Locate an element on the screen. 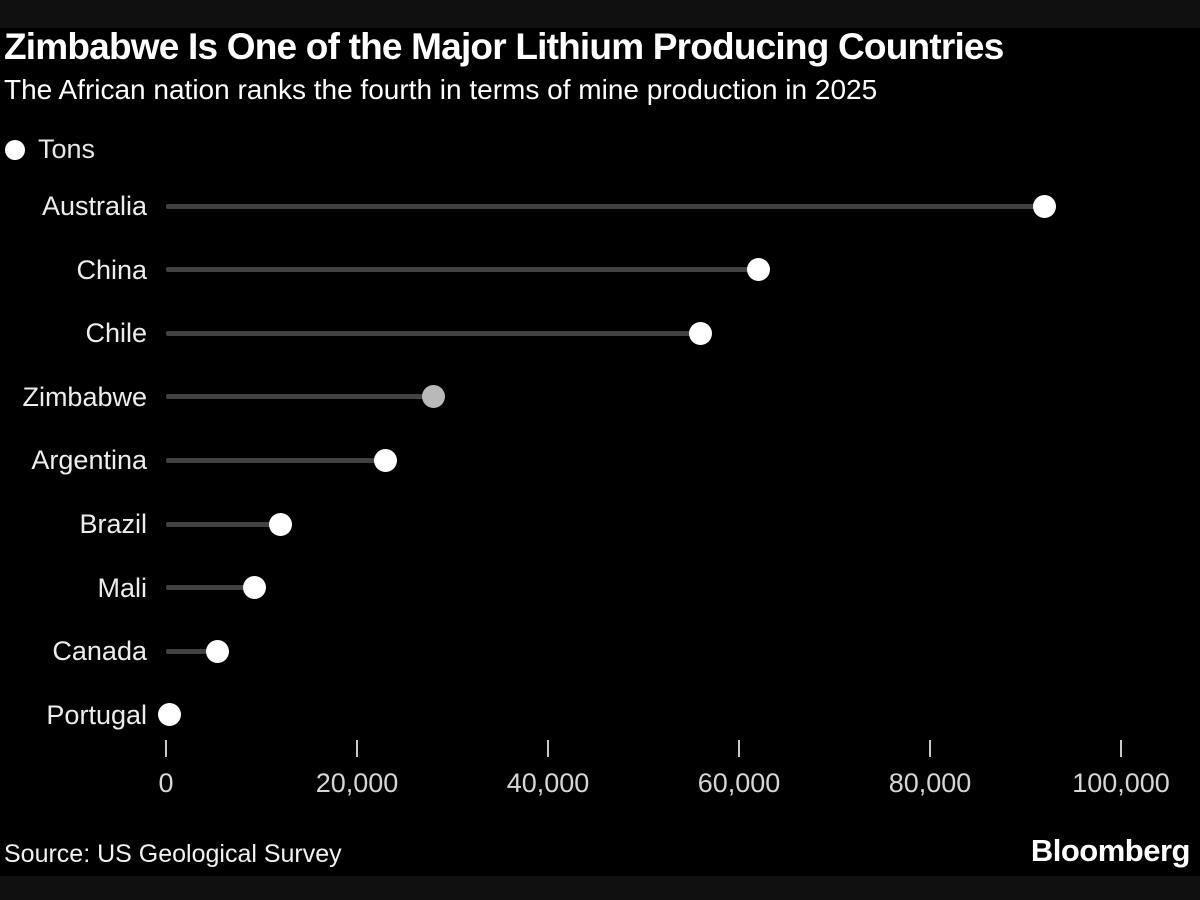 The width and height of the screenshot is (1200, 900). x-axis-tick-label: 20,000 is located at coordinates (357, 783).